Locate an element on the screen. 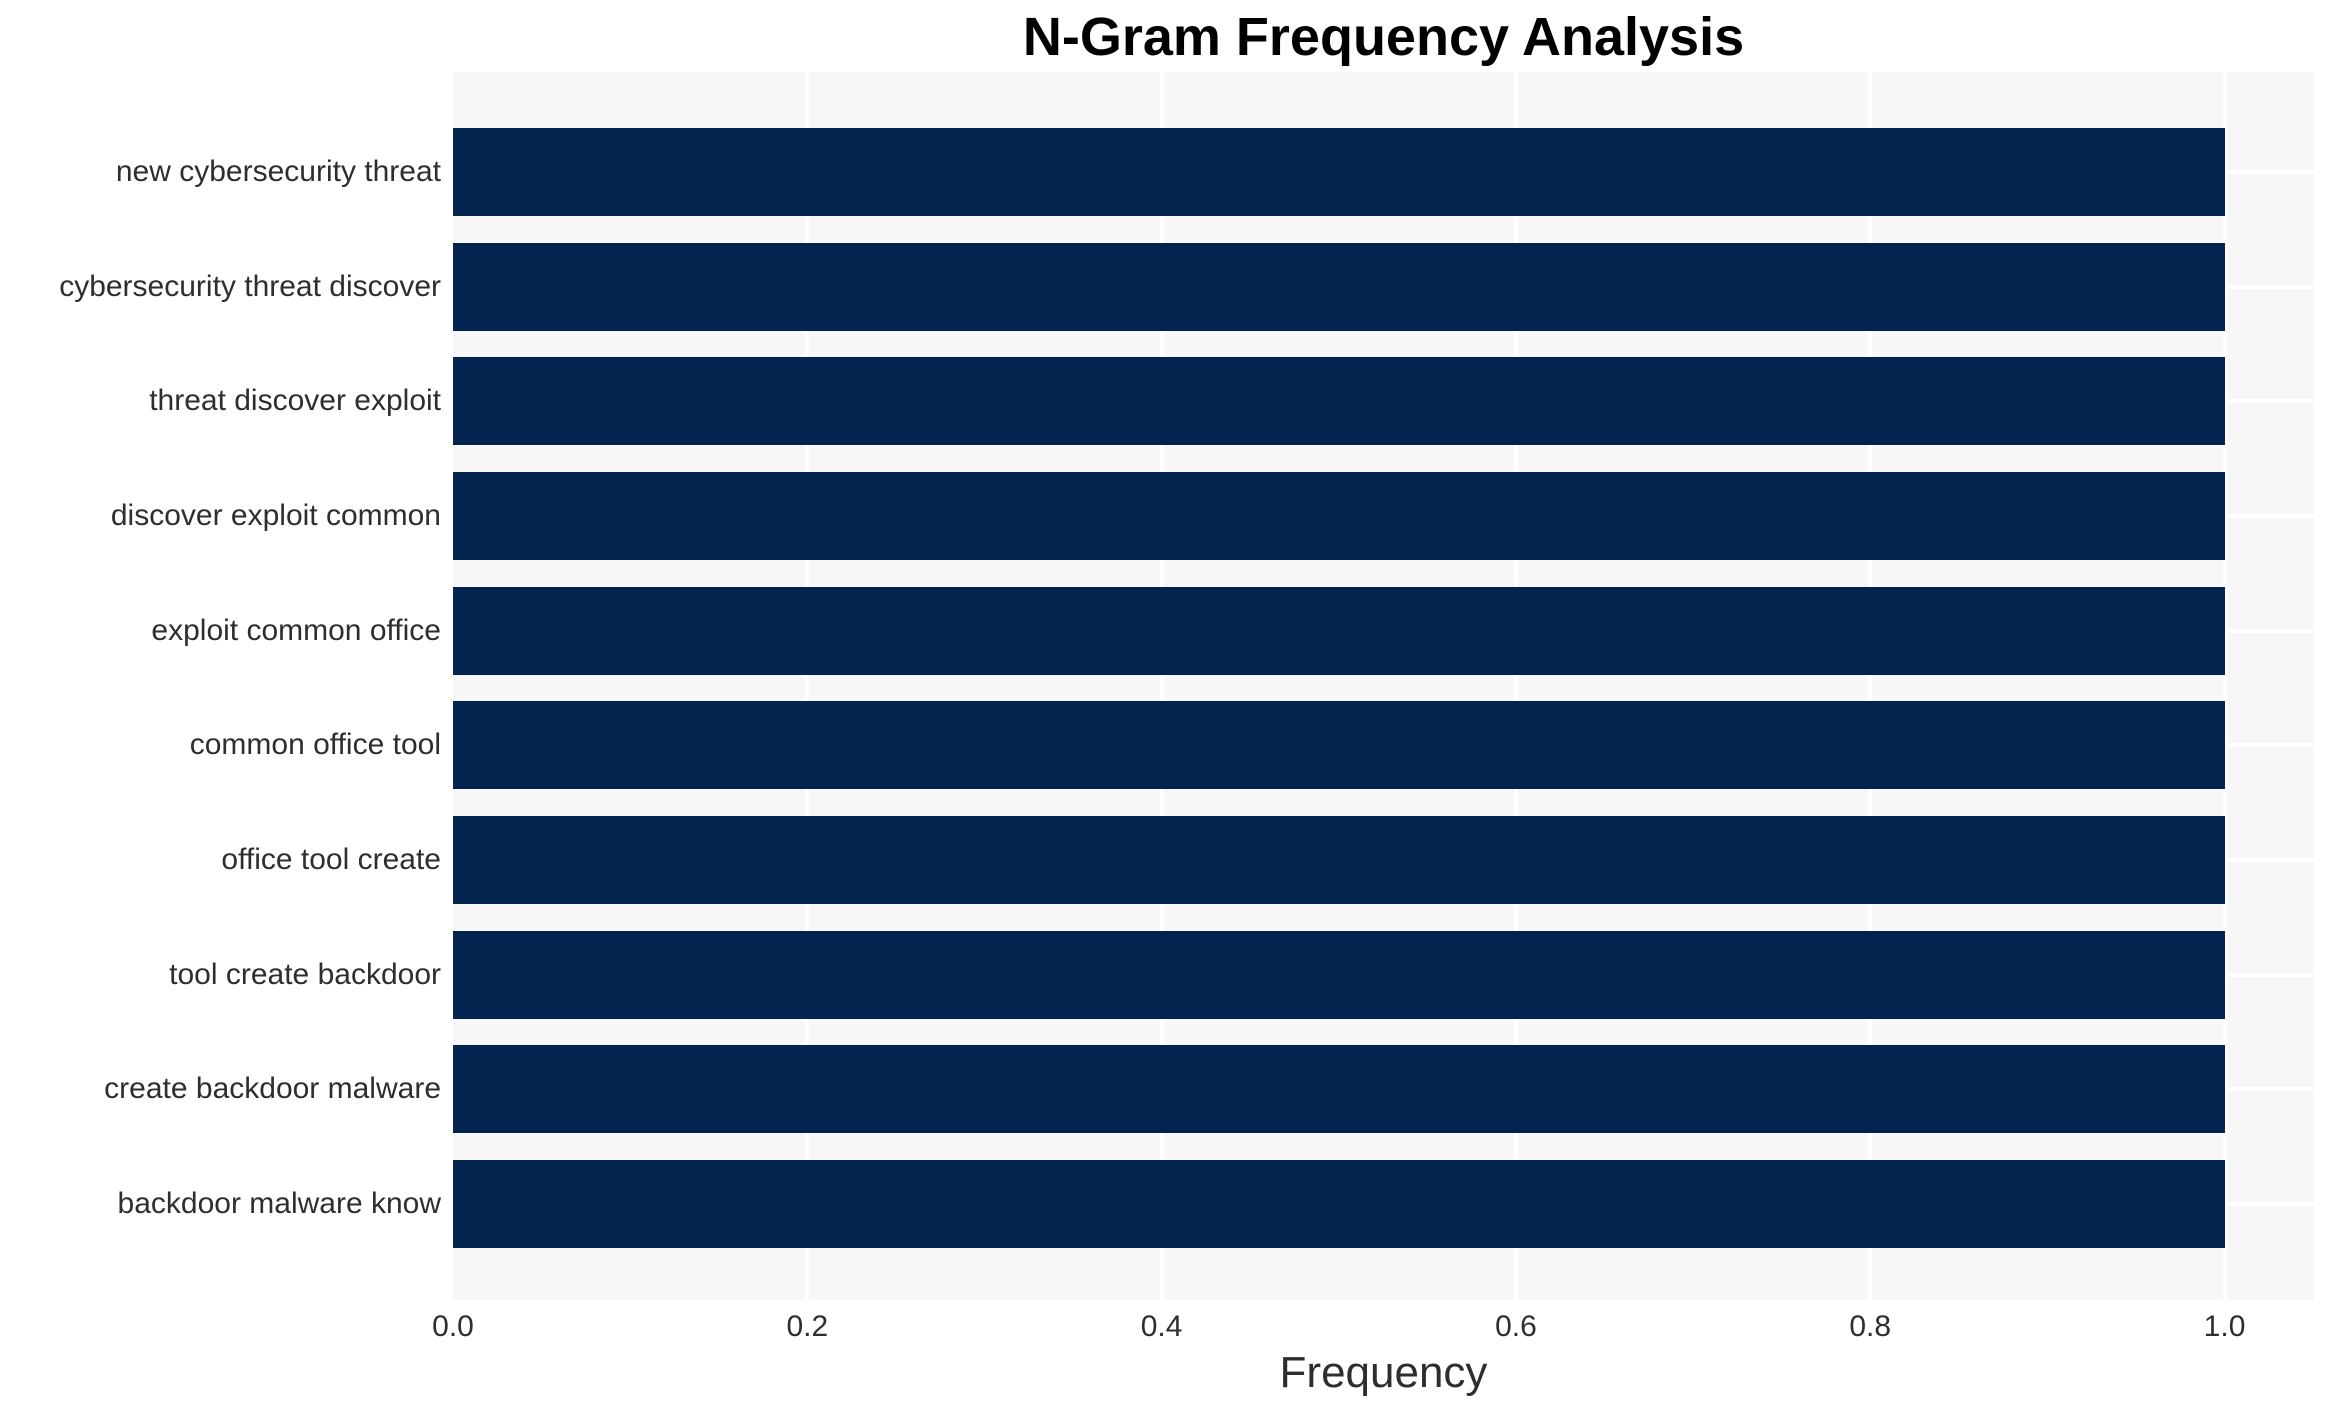 This screenshot has height=1402, width=2333. y-tick-label: tool create backdoor is located at coordinates (305, 974).